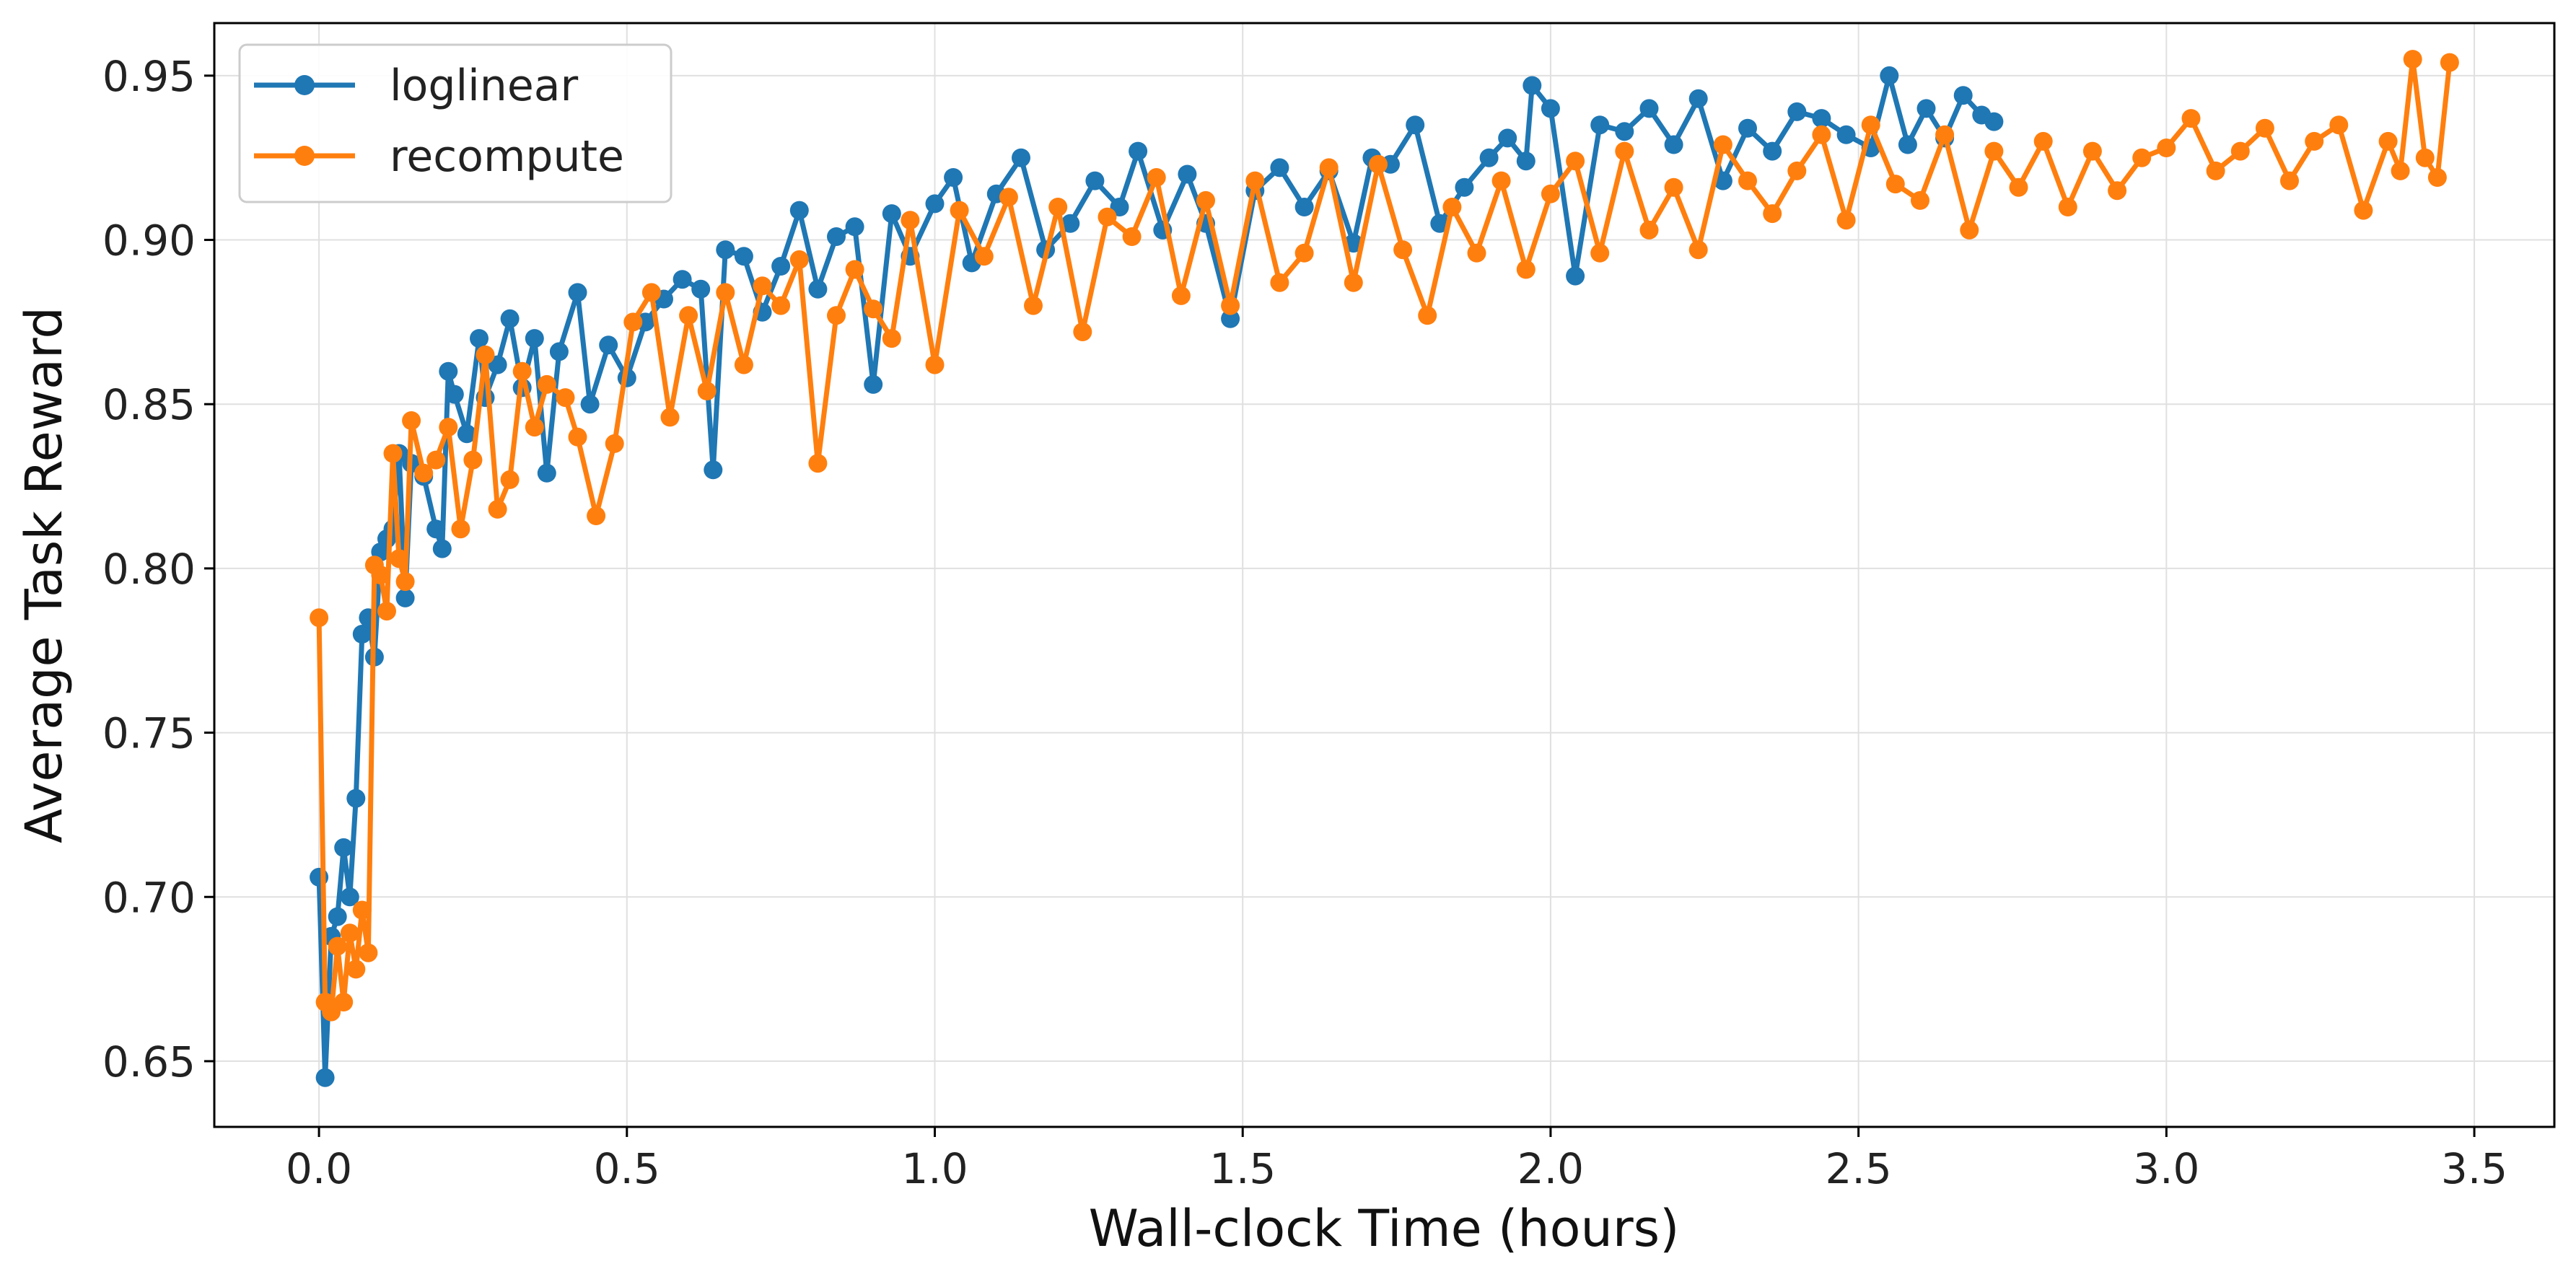  Describe the element at coordinates (319, 1168) in the screenshot. I see `x-tick-label: 0.0` at that location.